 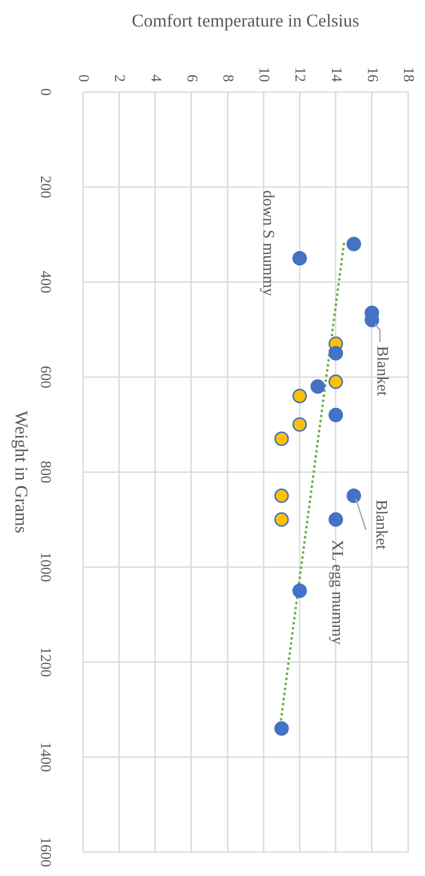 I want to click on x-tick-label: 14, so click(x=336, y=74).